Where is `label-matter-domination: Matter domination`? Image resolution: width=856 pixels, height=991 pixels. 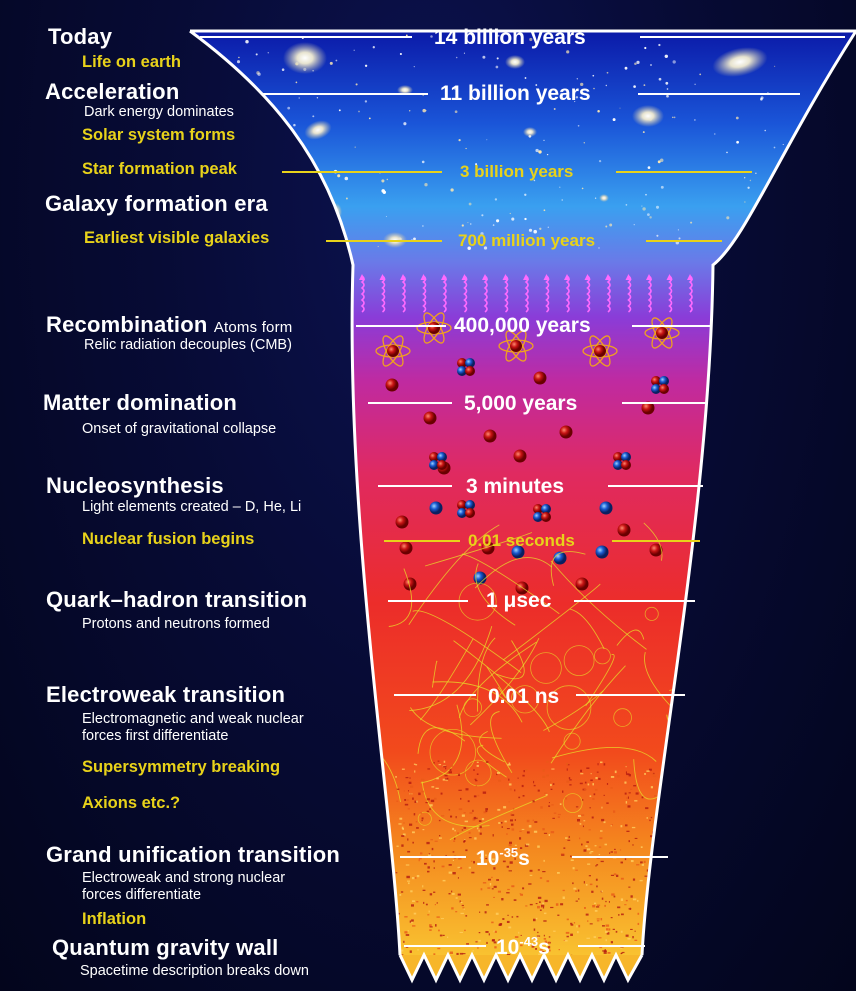
label-matter-domination: Matter domination is located at coordinates (140, 402).